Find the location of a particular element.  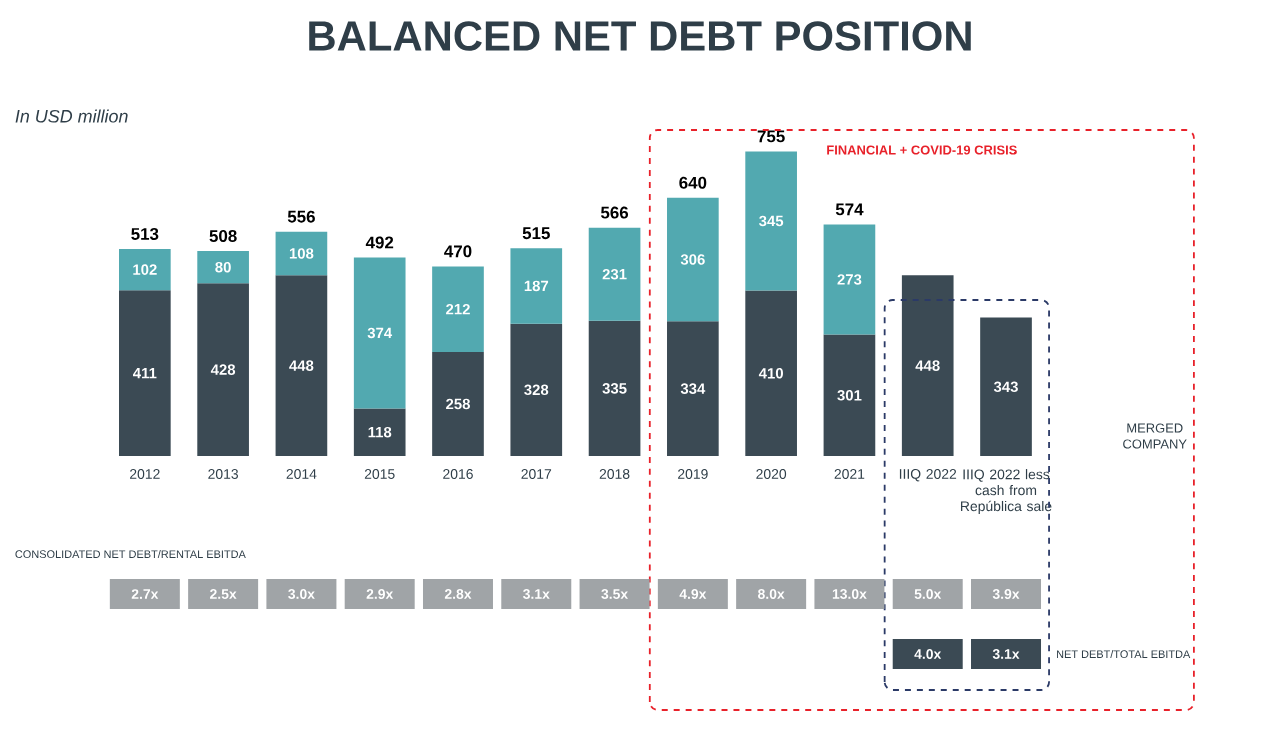

total-label: 515 is located at coordinates (536, 233).